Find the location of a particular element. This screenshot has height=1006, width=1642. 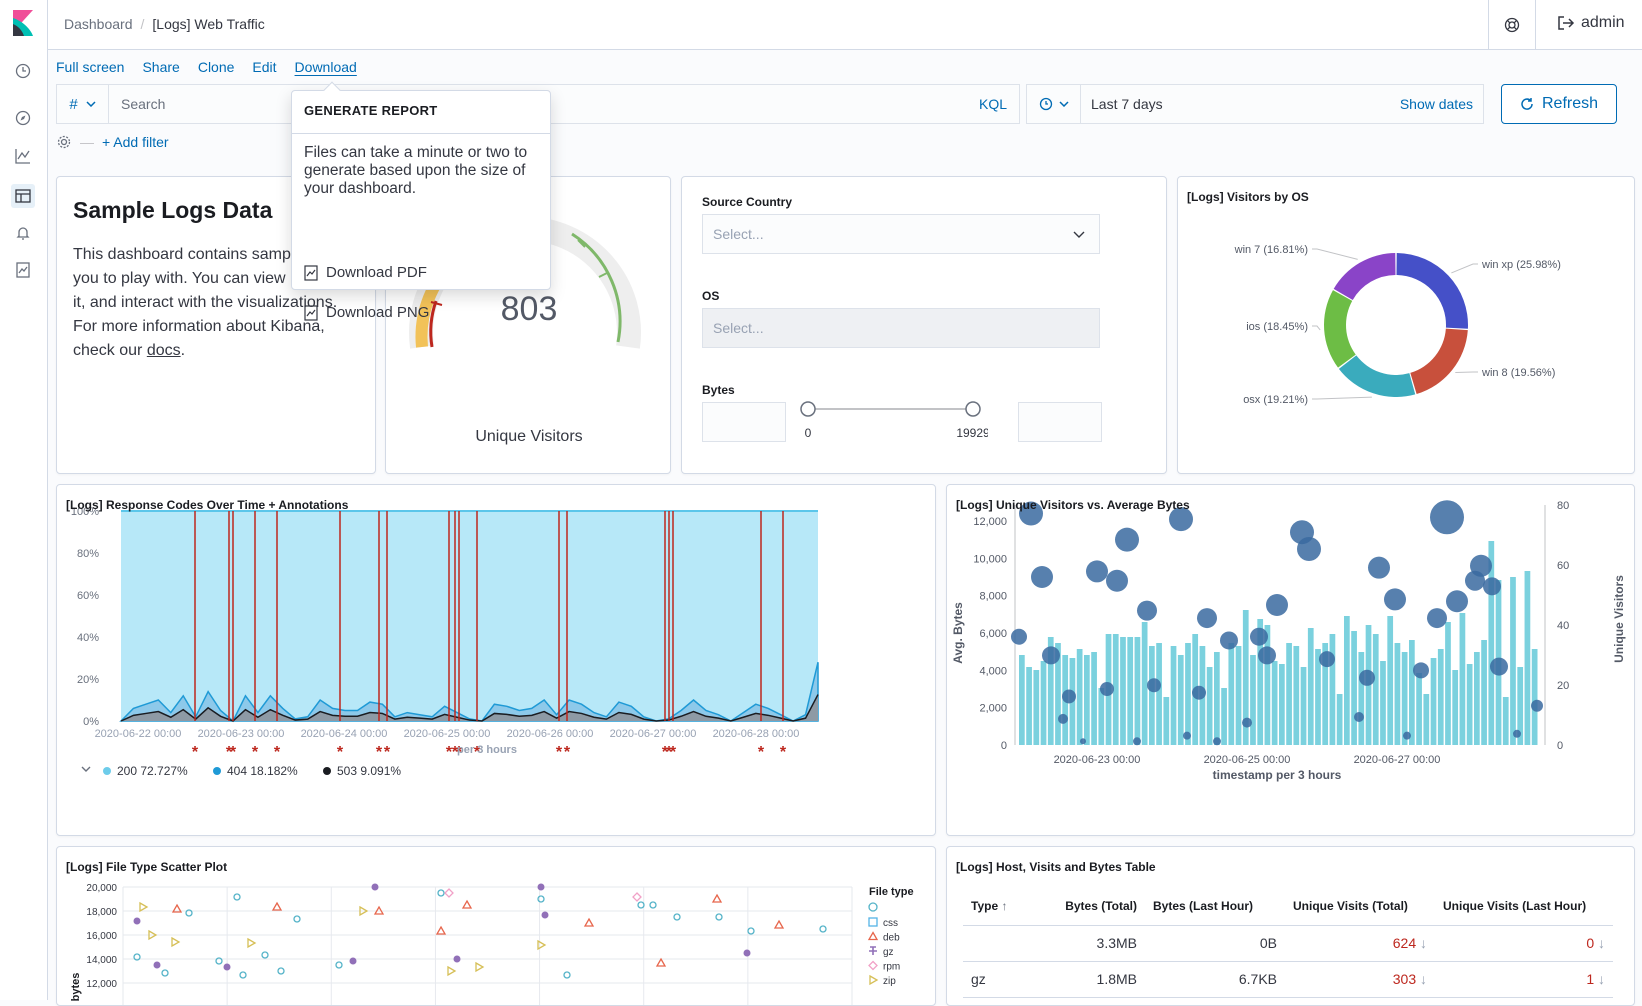

help-button is located at coordinates (1512, 25).